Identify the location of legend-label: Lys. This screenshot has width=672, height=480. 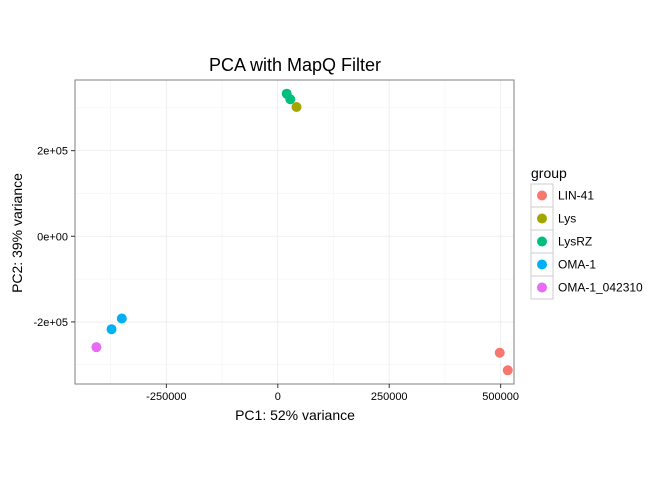
(567, 219).